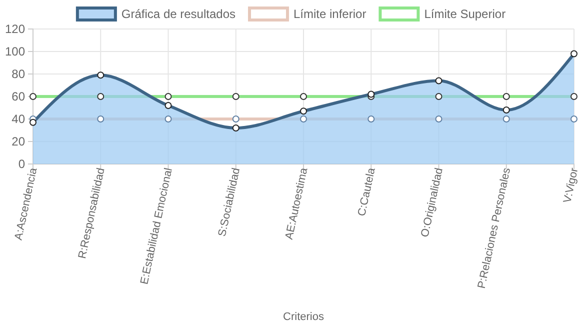  Describe the element at coordinates (22, 163) in the screenshot. I see `y-tick-label: 0` at that location.